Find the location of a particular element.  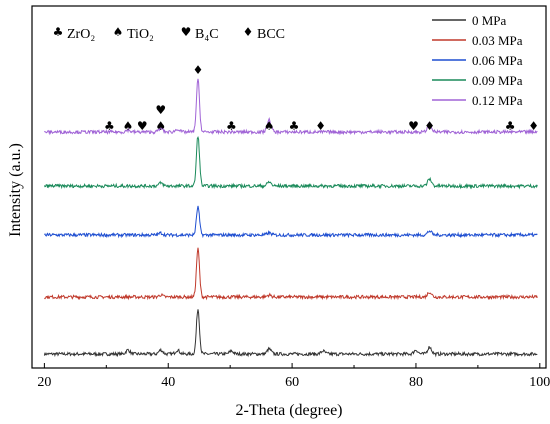

series-line-0.12-mpa is located at coordinates (291, 107).